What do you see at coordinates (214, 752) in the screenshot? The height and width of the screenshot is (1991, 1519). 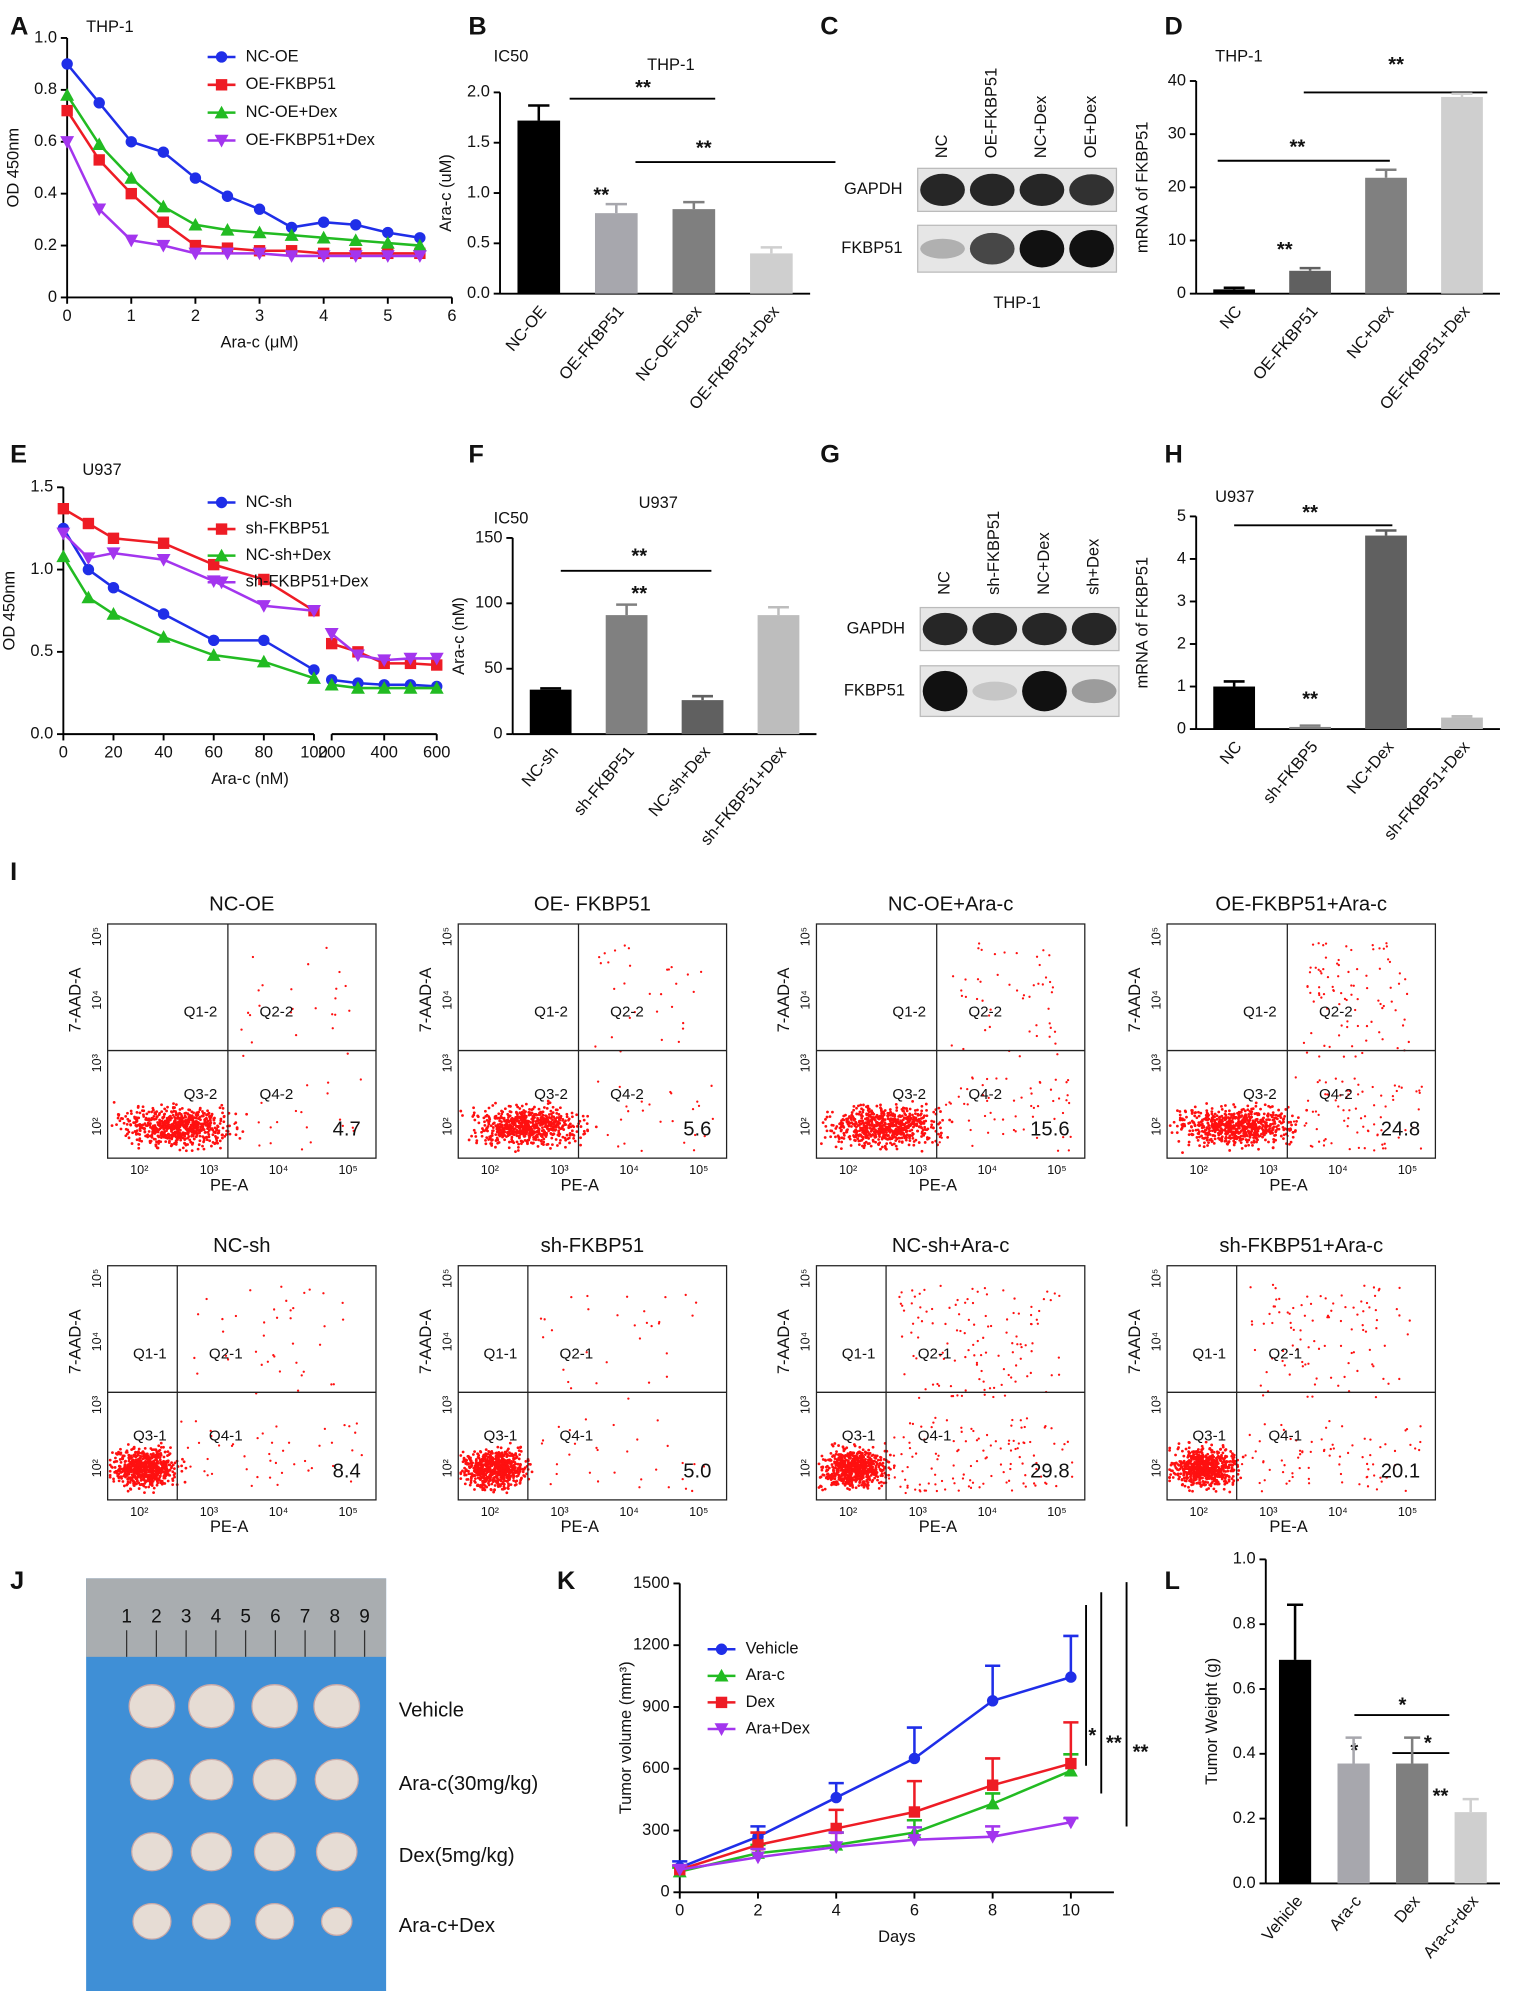 I see `x-tick-label: 60` at bounding box center [214, 752].